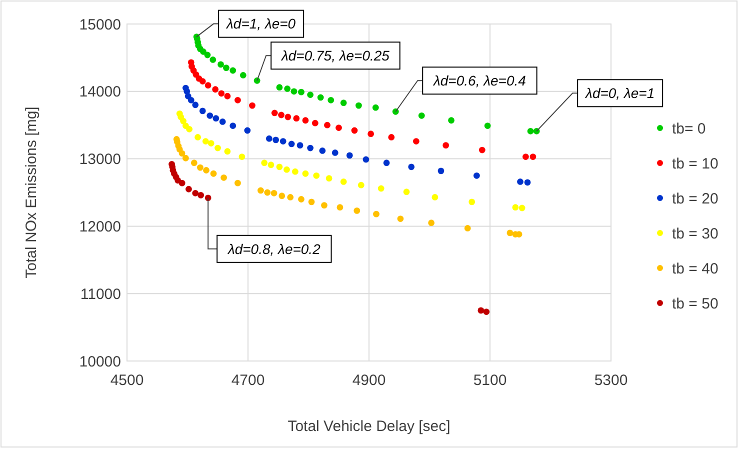 Image resolution: width=746 pixels, height=450 pixels. What do you see at coordinates (100, 227) in the screenshot?
I see `y-tick-label: 12000` at bounding box center [100, 227].